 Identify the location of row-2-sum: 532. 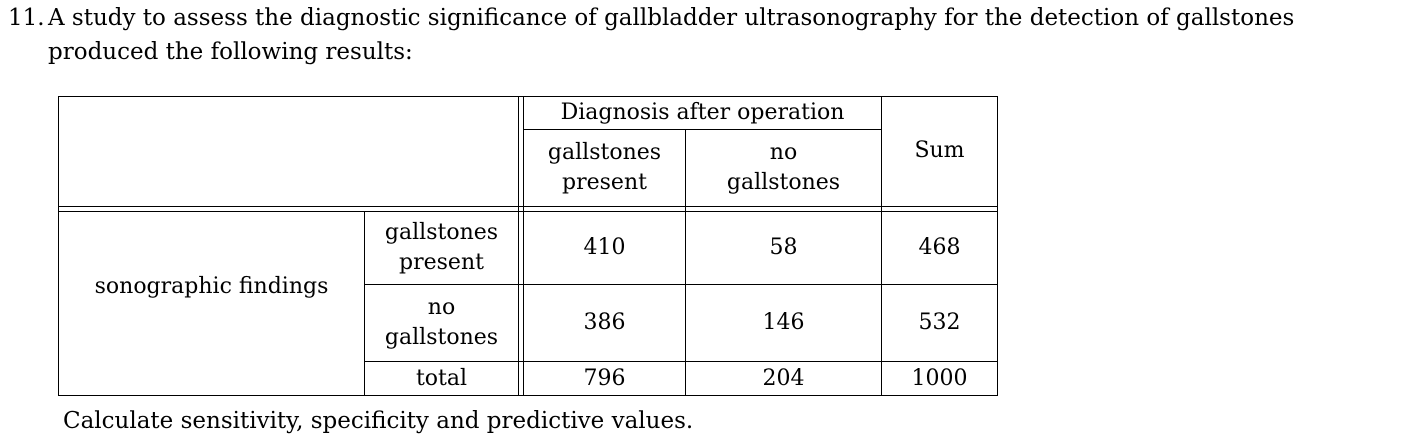
(939, 323).